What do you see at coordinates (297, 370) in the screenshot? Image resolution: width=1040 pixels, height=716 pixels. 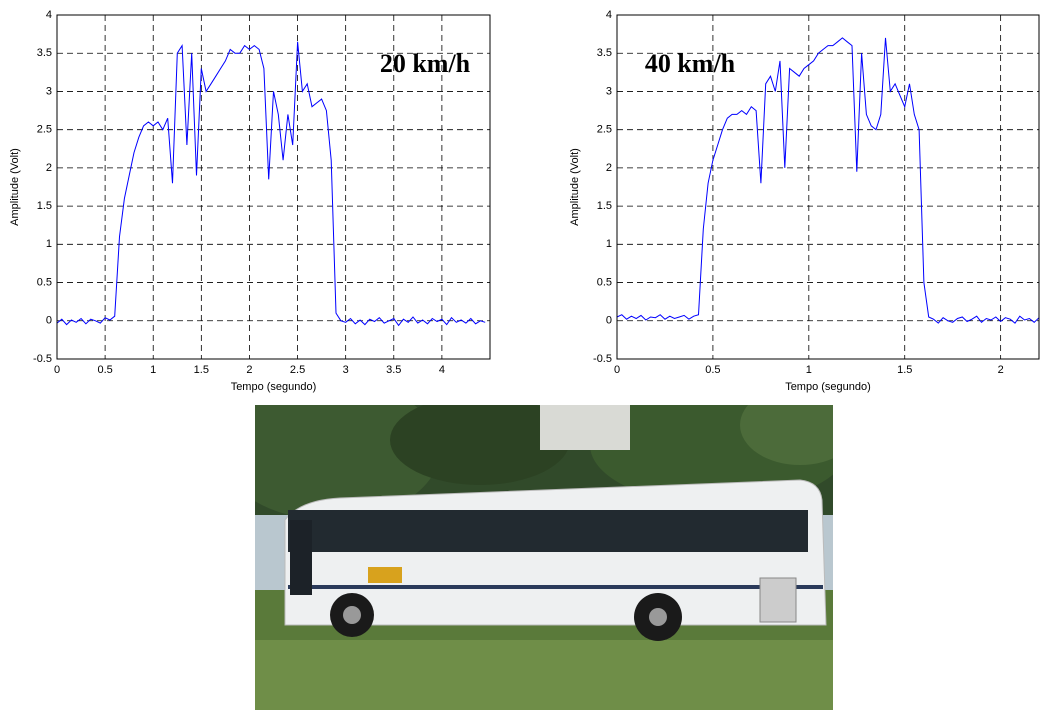 I see `x-tick-label: 2.5` at bounding box center [297, 370].